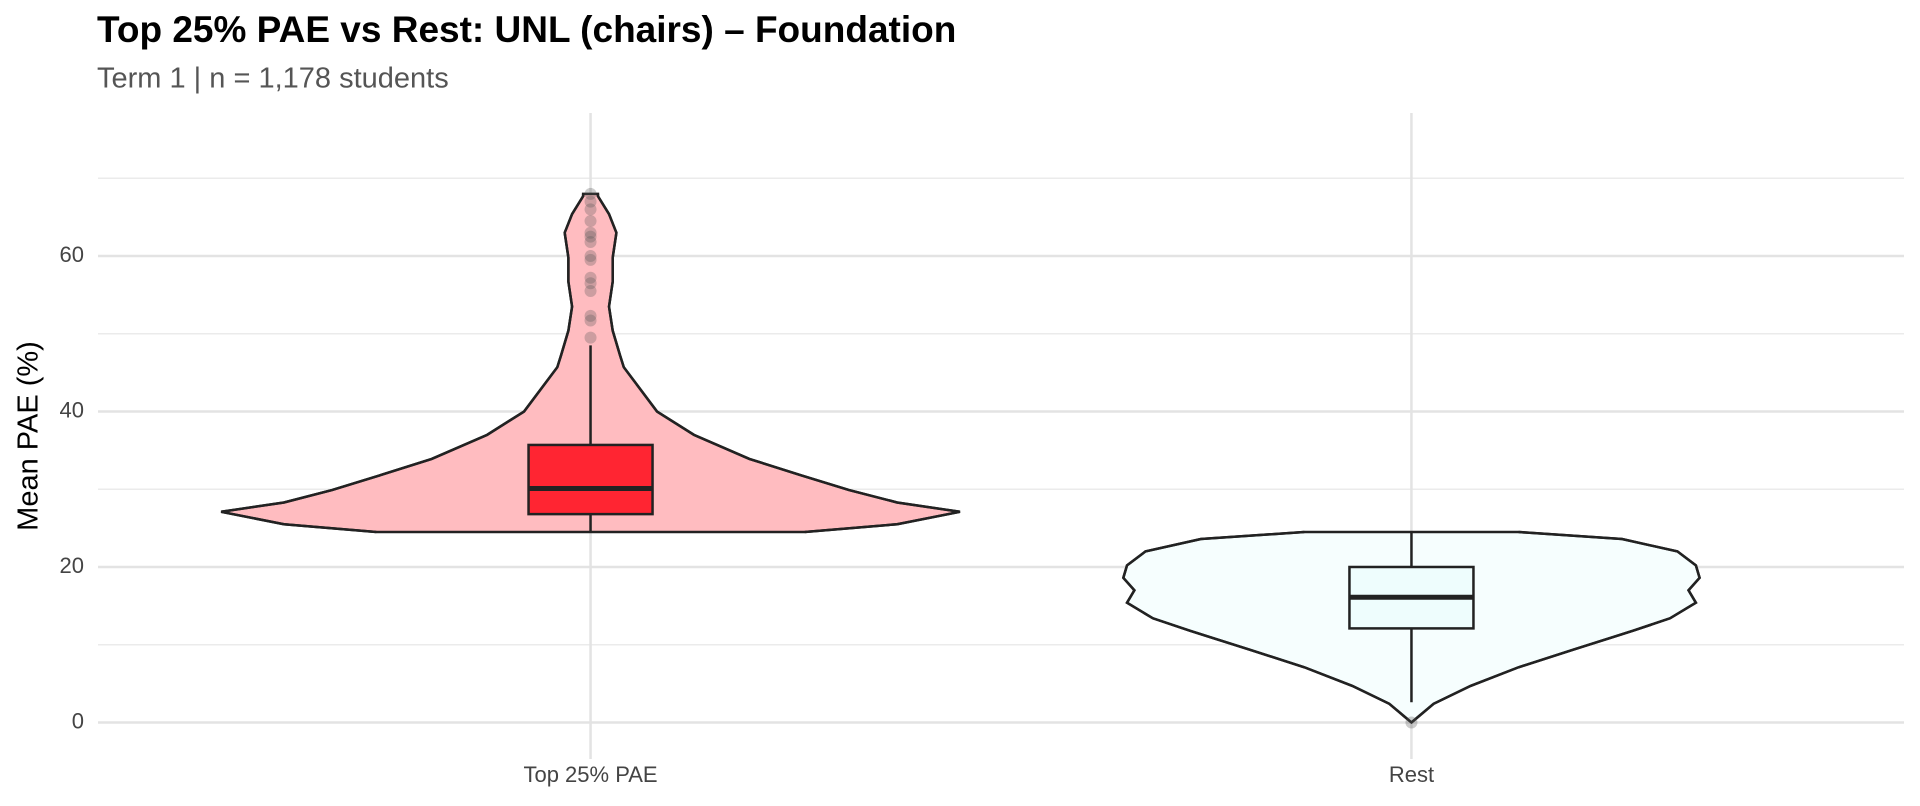 The height and width of the screenshot is (806, 1920). Describe the element at coordinates (590, 774) in the screenshot. I see `x-tick-label: Top 25% PAE` at that location.